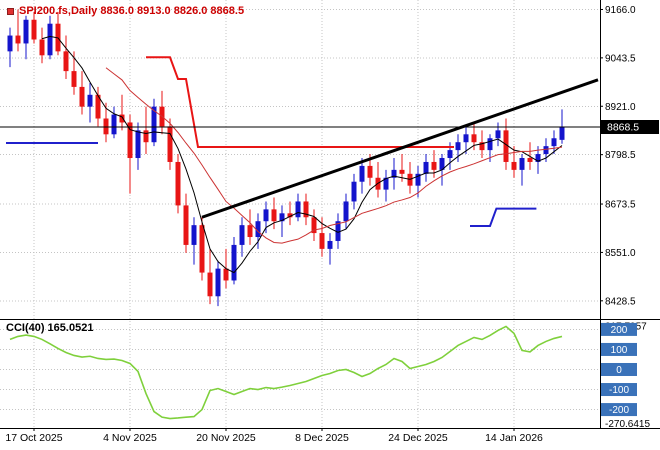  I want to click on price-tick-label: 8798.5, so click(620, 155).